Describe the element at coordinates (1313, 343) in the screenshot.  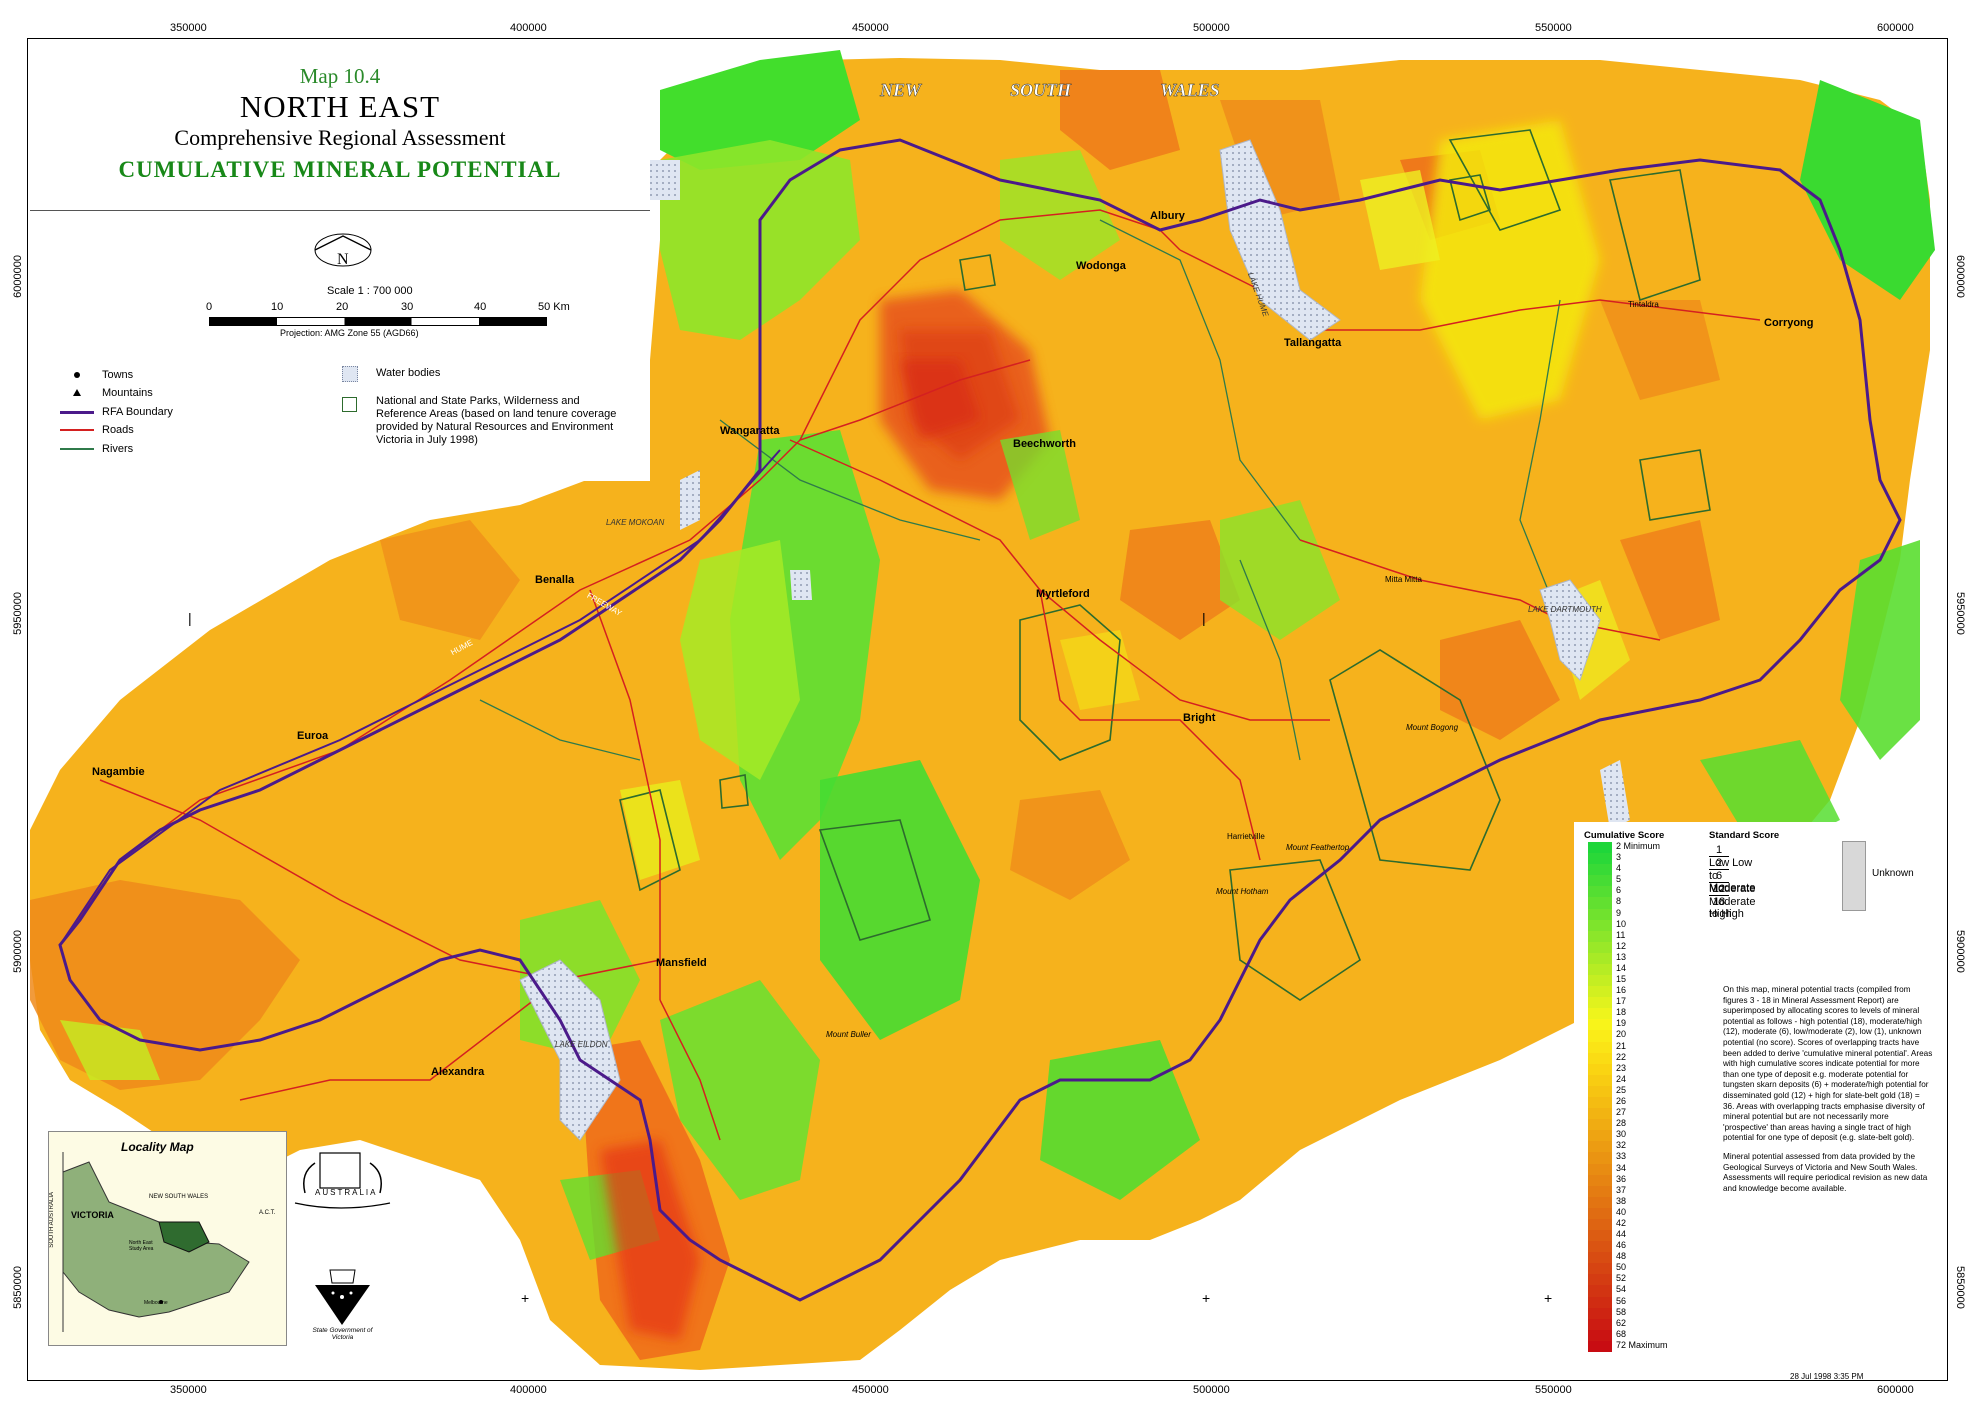
I see `town-tallangatta: Tallangatta` at that location.